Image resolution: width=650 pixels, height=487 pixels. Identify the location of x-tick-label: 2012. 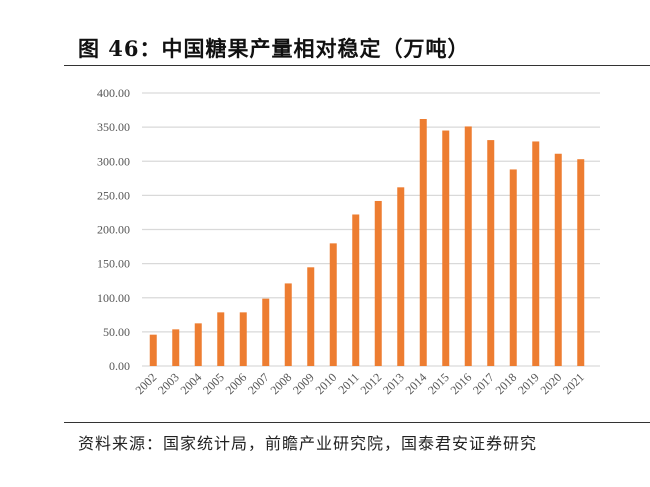
(371, 383).